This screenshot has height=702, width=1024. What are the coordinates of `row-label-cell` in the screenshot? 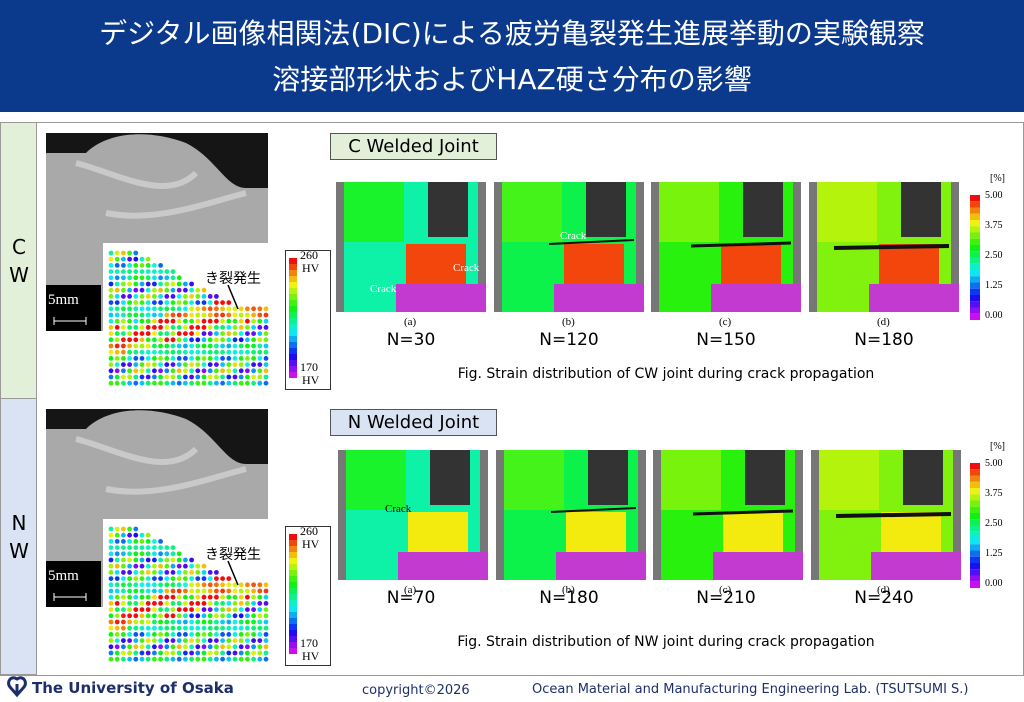 It's located at (19, 261).